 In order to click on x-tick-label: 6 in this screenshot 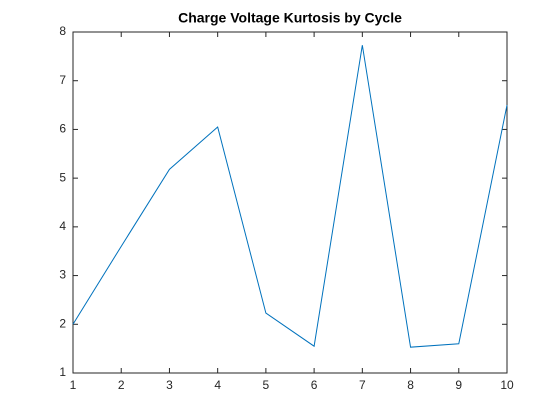, I will do `click(314, 385)`.